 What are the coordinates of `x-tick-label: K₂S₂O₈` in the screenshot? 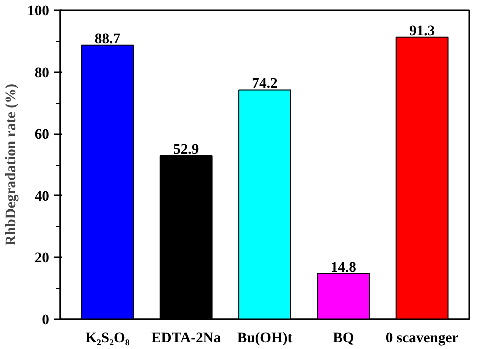 It's located at (108, 338).